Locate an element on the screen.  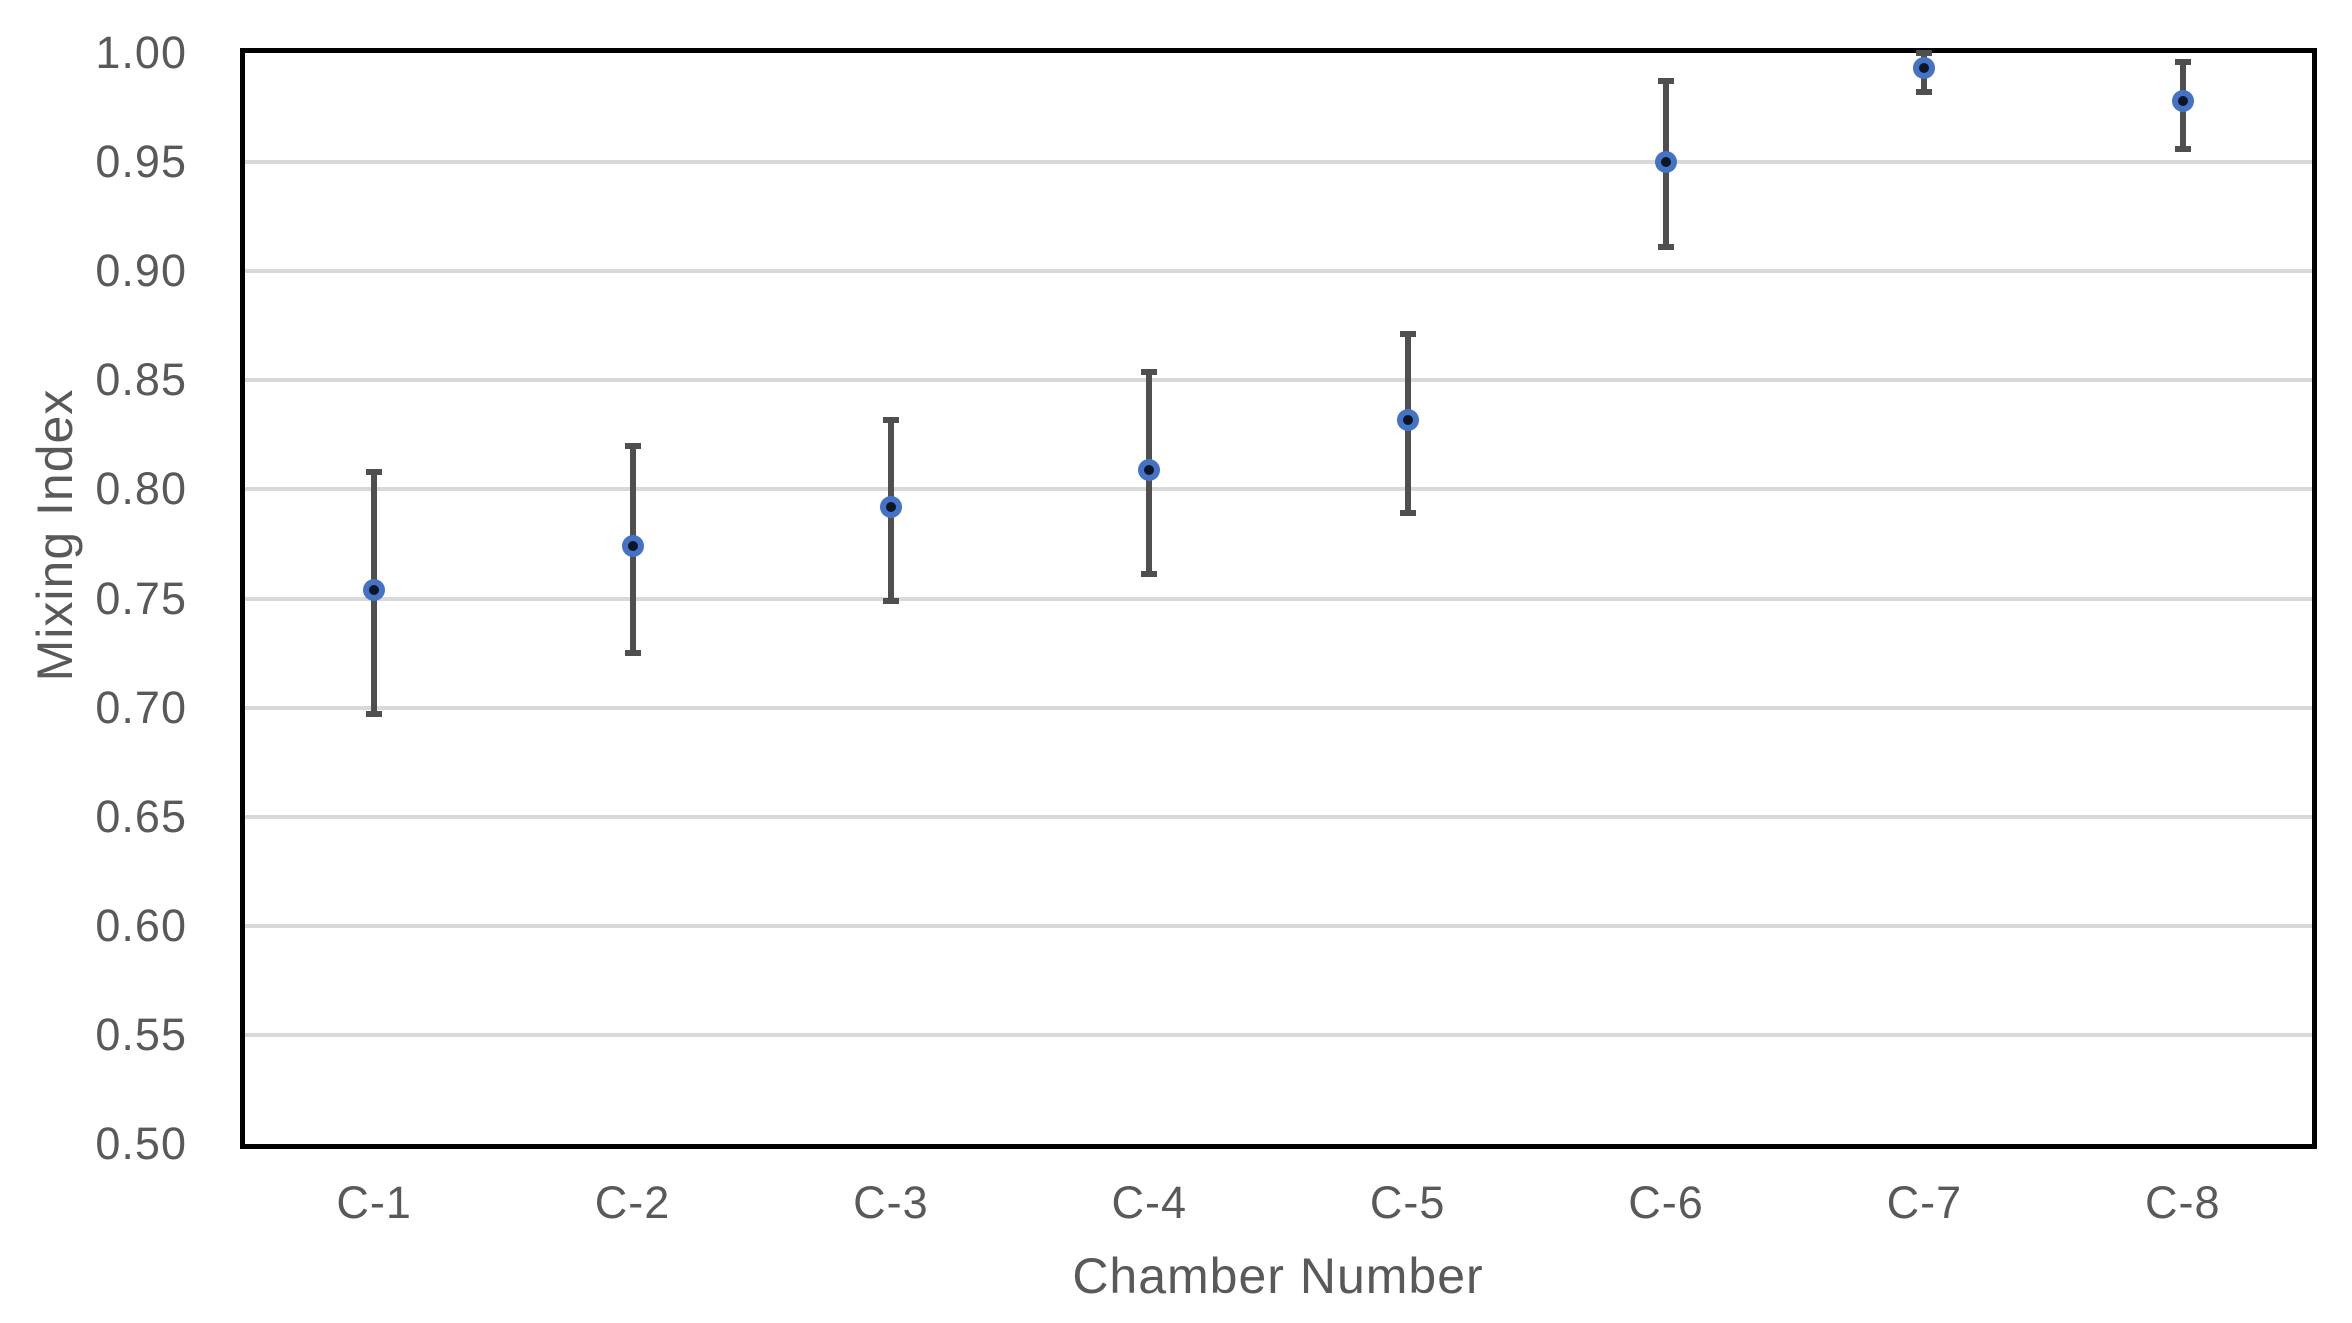
y-tick-label: 1.00 is located at coordinates (141, 52).